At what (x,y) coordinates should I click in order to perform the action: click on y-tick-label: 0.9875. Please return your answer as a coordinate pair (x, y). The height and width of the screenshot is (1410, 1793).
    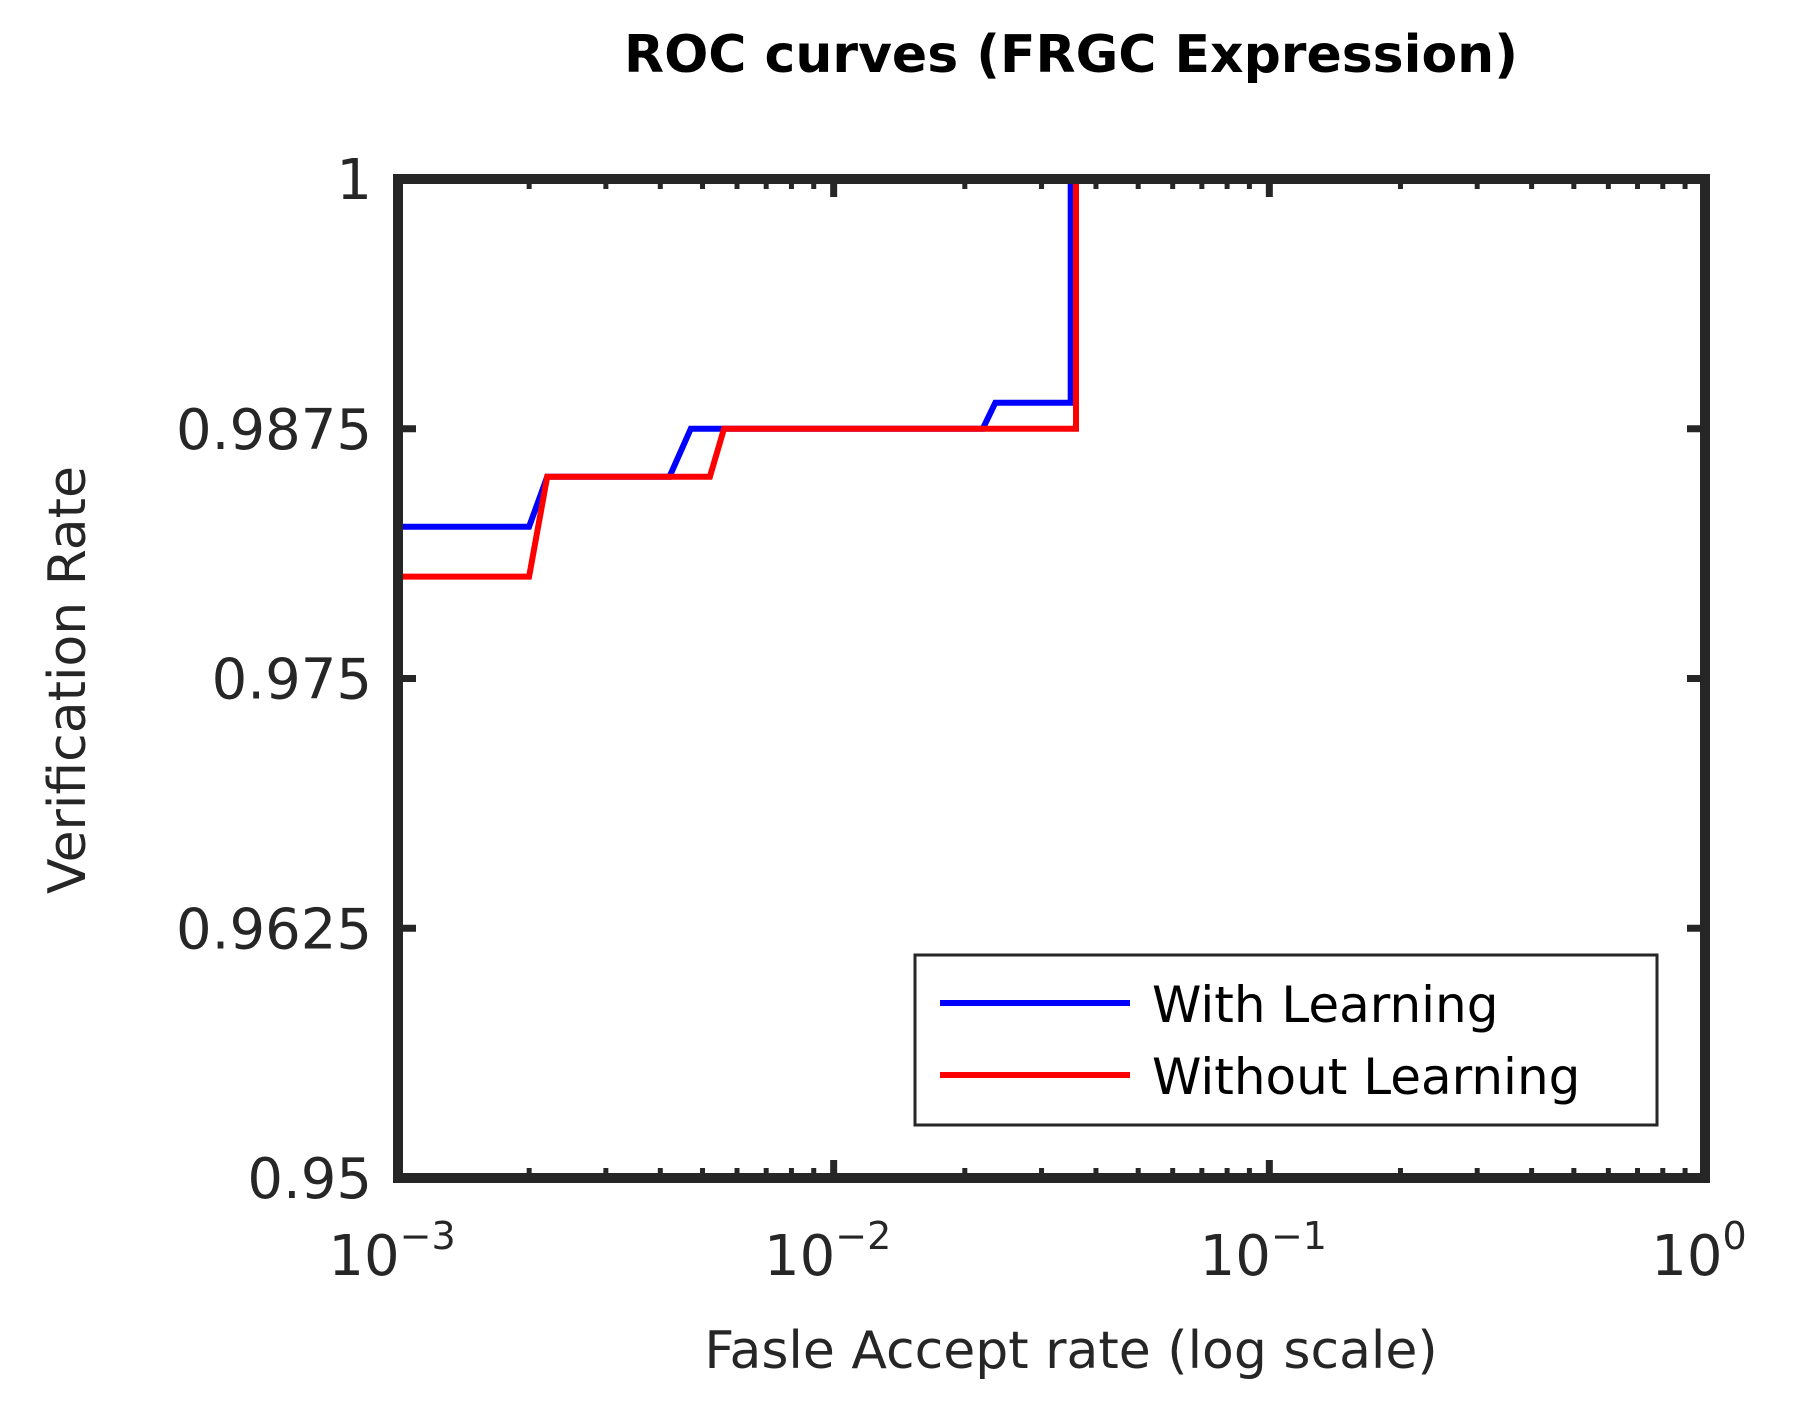
    Looking at the image, I should click on (274, 430).